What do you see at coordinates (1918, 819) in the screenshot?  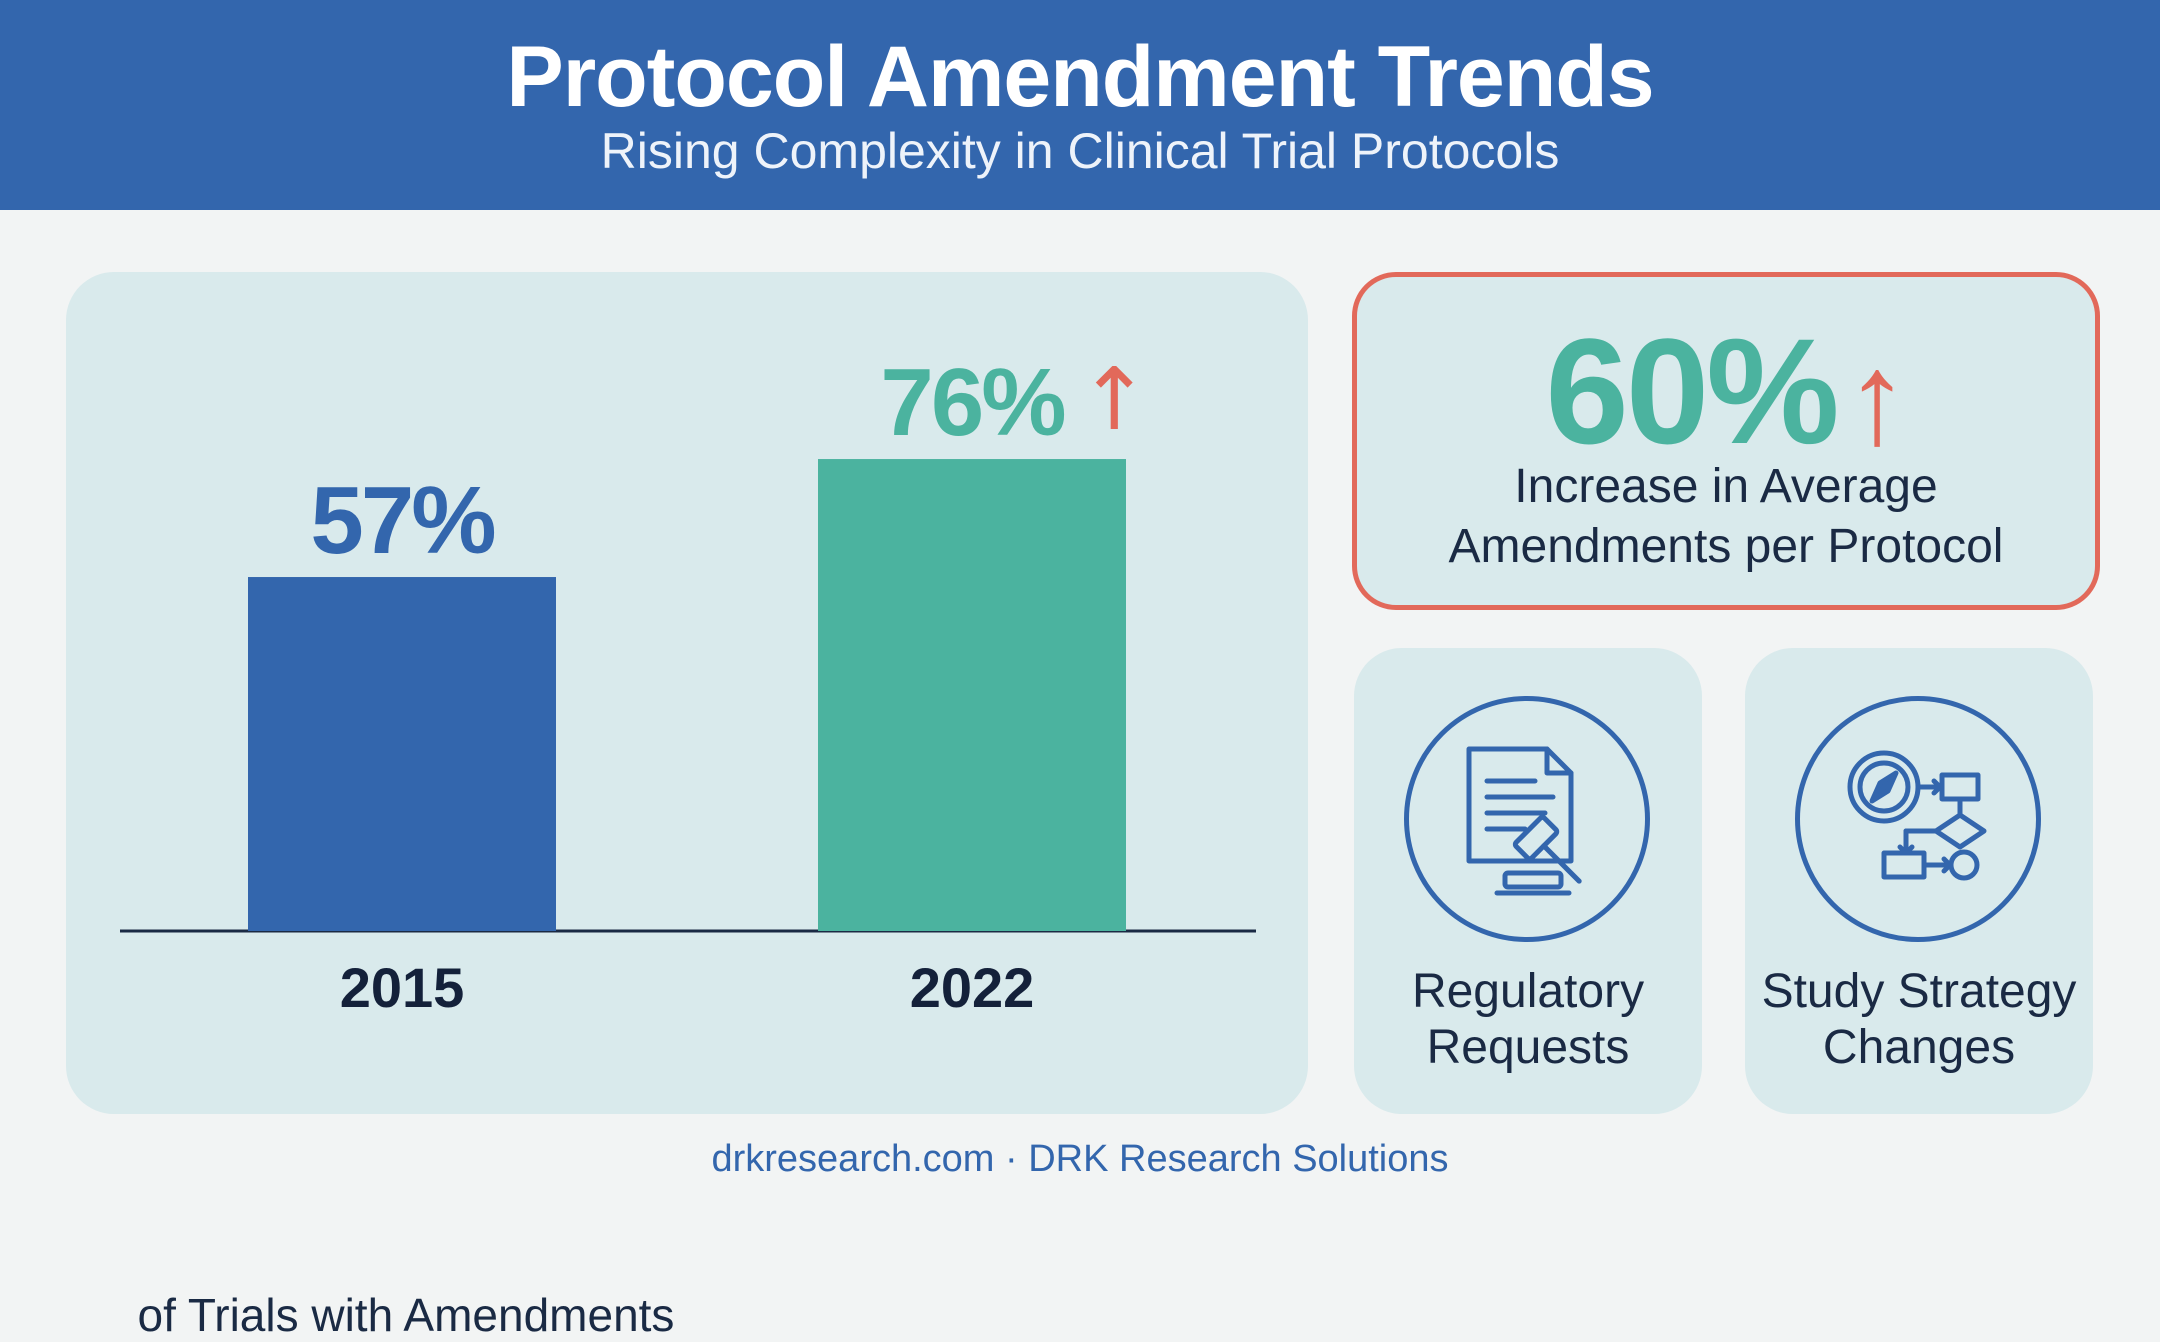 I see `strategy-flowchart-compass-icon` at bounding box center [1918, 819].